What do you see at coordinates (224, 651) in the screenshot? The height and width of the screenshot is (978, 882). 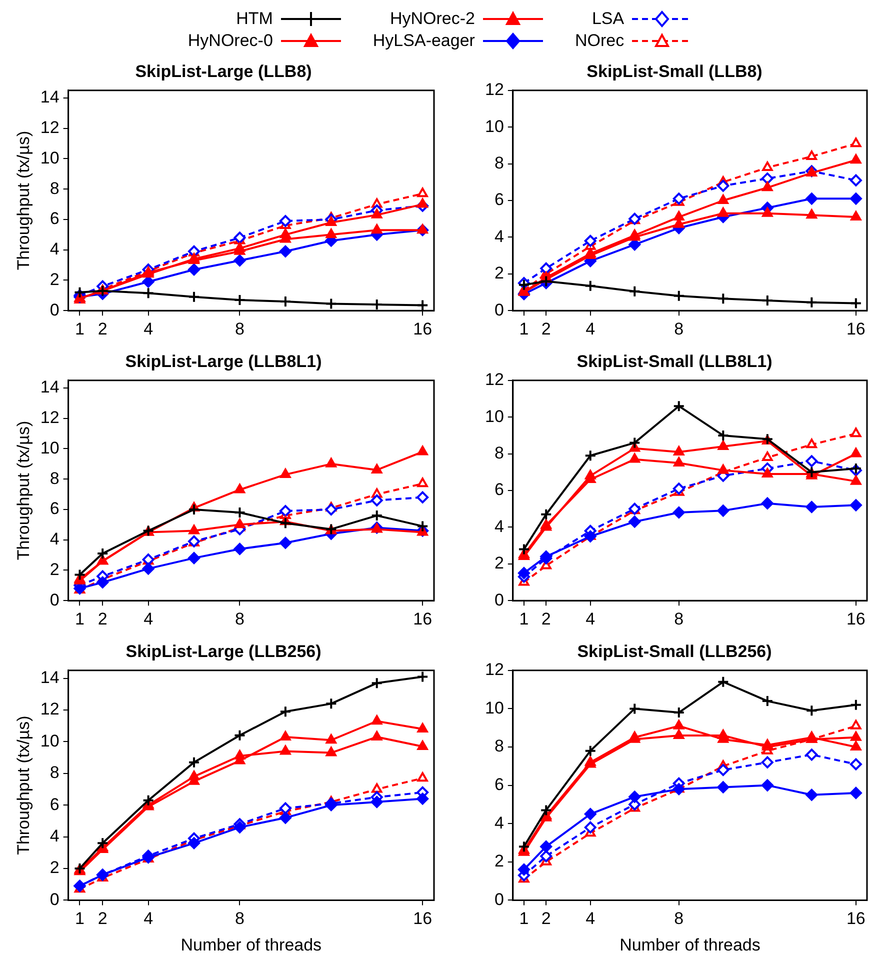 I see `chart-title: SkipList-Large (LLB256)` at bounding box center [224, 651].